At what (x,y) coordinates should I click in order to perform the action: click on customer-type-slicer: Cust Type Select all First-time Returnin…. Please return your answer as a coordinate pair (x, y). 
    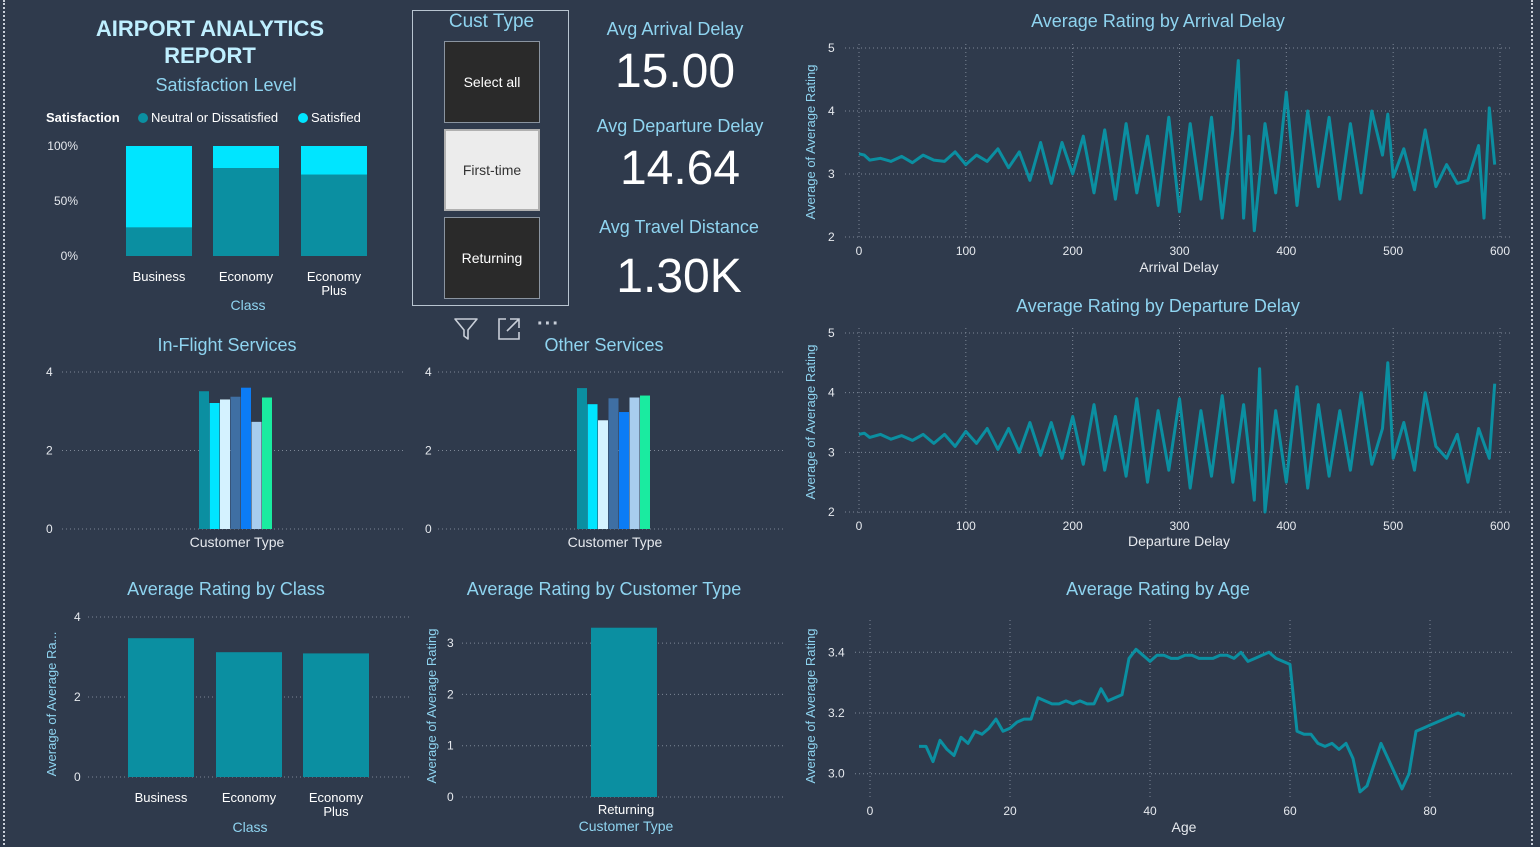
    Looking at the image, I should click on (490, 158).